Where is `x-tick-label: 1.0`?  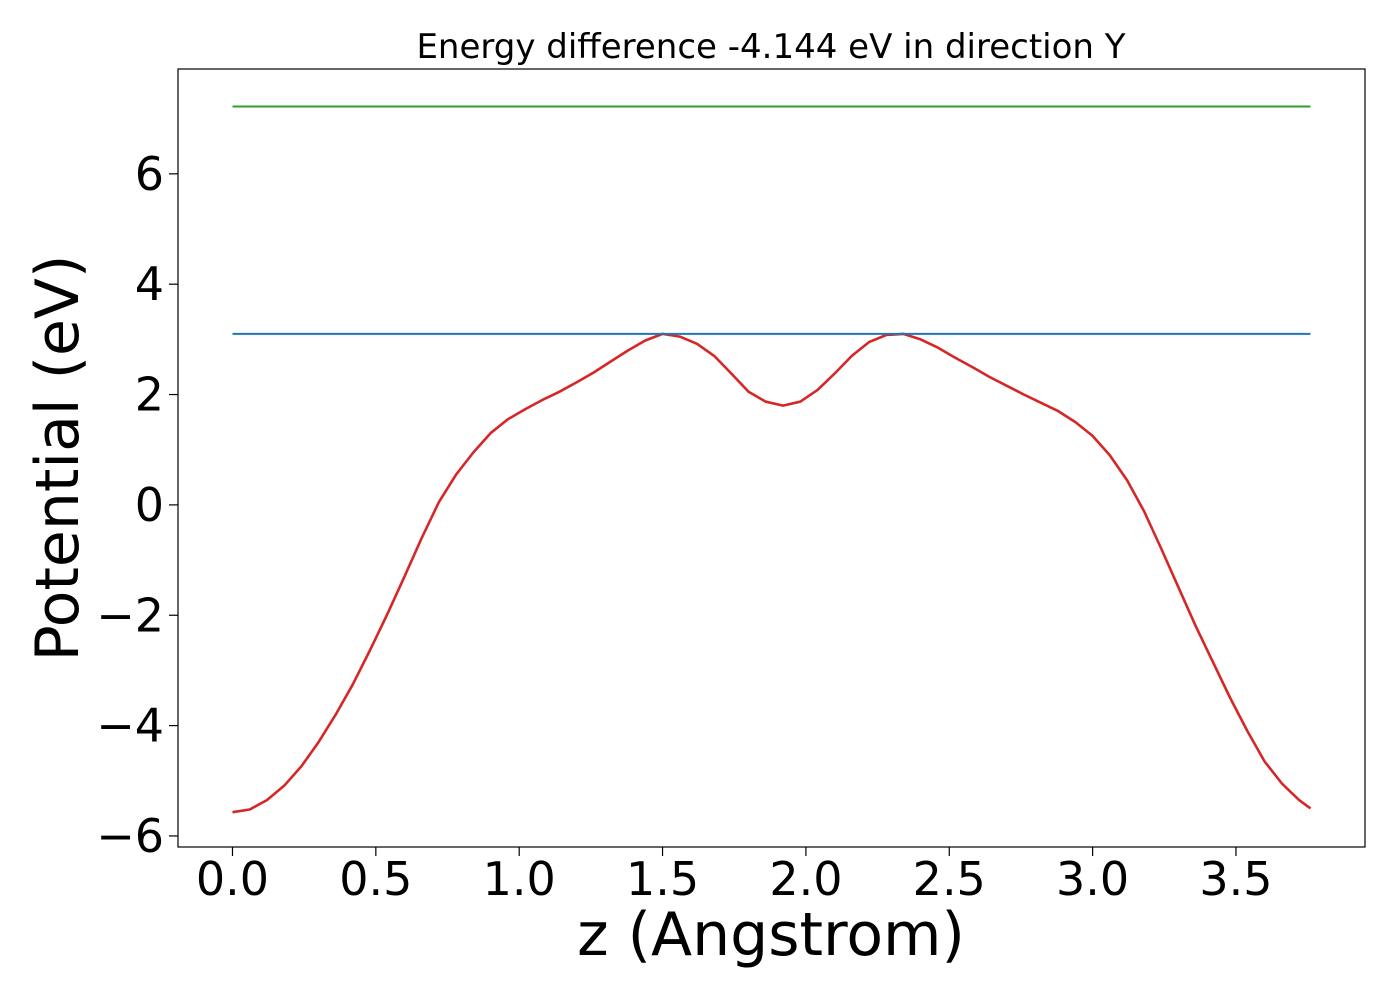 x-tick-label: 1.0 is located at coordinates (519, 879).